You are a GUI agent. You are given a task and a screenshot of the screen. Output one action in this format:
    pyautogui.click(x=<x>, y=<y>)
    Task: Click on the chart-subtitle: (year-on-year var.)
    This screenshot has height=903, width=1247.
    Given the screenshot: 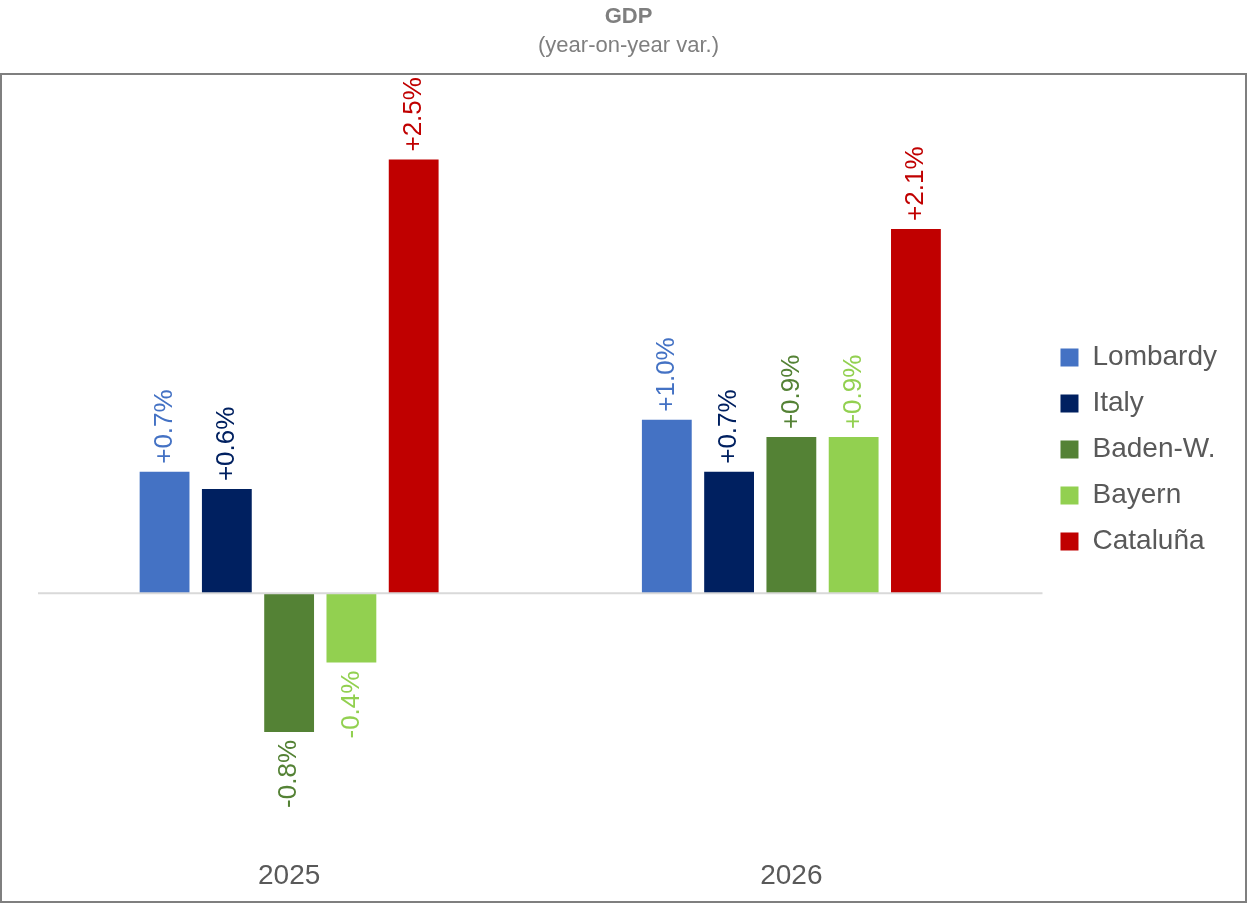 What is the action you would take?
    pyautogui.click(x=628, y=44)
    